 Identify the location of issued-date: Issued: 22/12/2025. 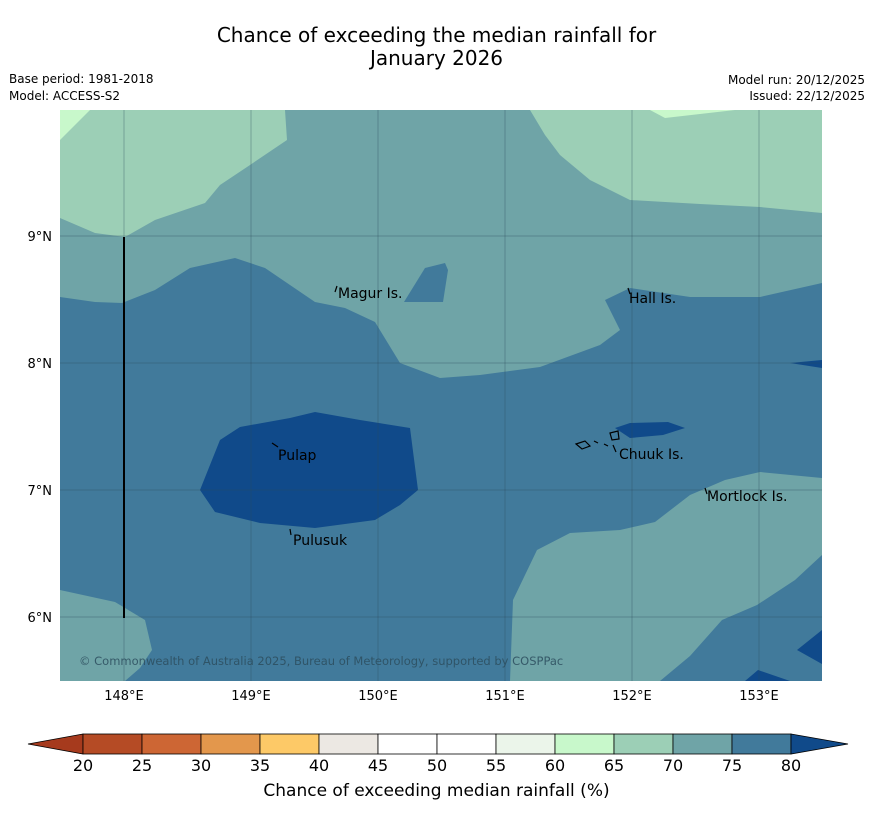
(807, 96).